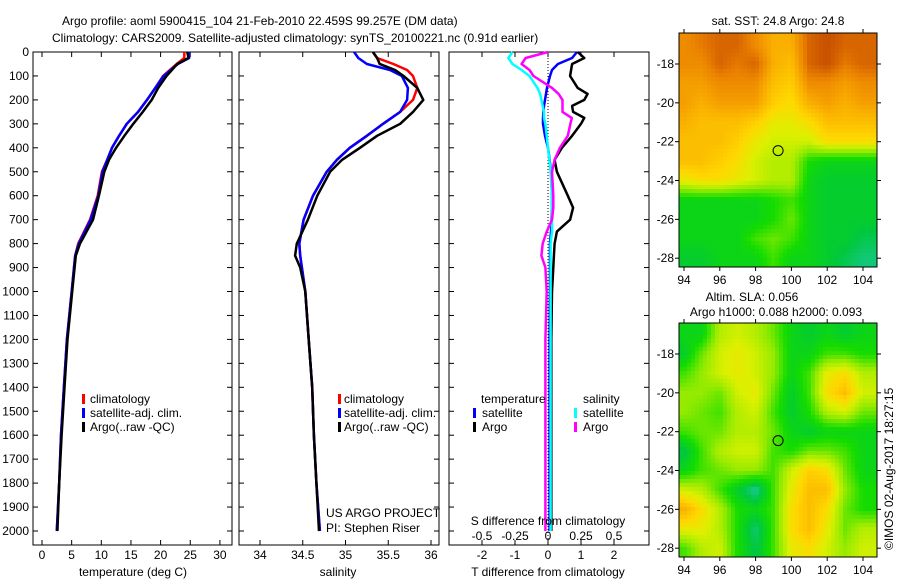 The image size is (900, 585). What do you see at coordinates (123, 291) in the screenshot?
I see `temperature-line-satellite` at bounding box center [123, 291].